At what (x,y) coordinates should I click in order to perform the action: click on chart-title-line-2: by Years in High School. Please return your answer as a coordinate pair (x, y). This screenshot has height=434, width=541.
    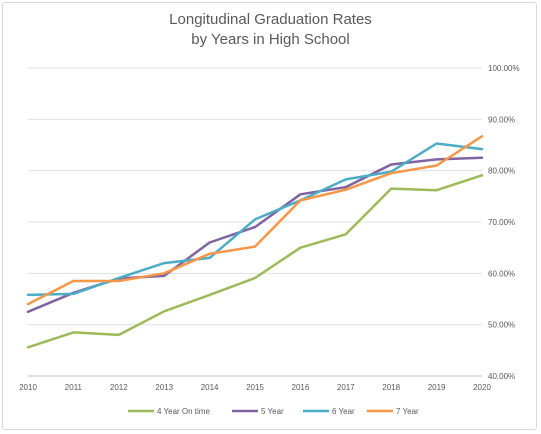
    Looking at the image, I should click on (270, 39).